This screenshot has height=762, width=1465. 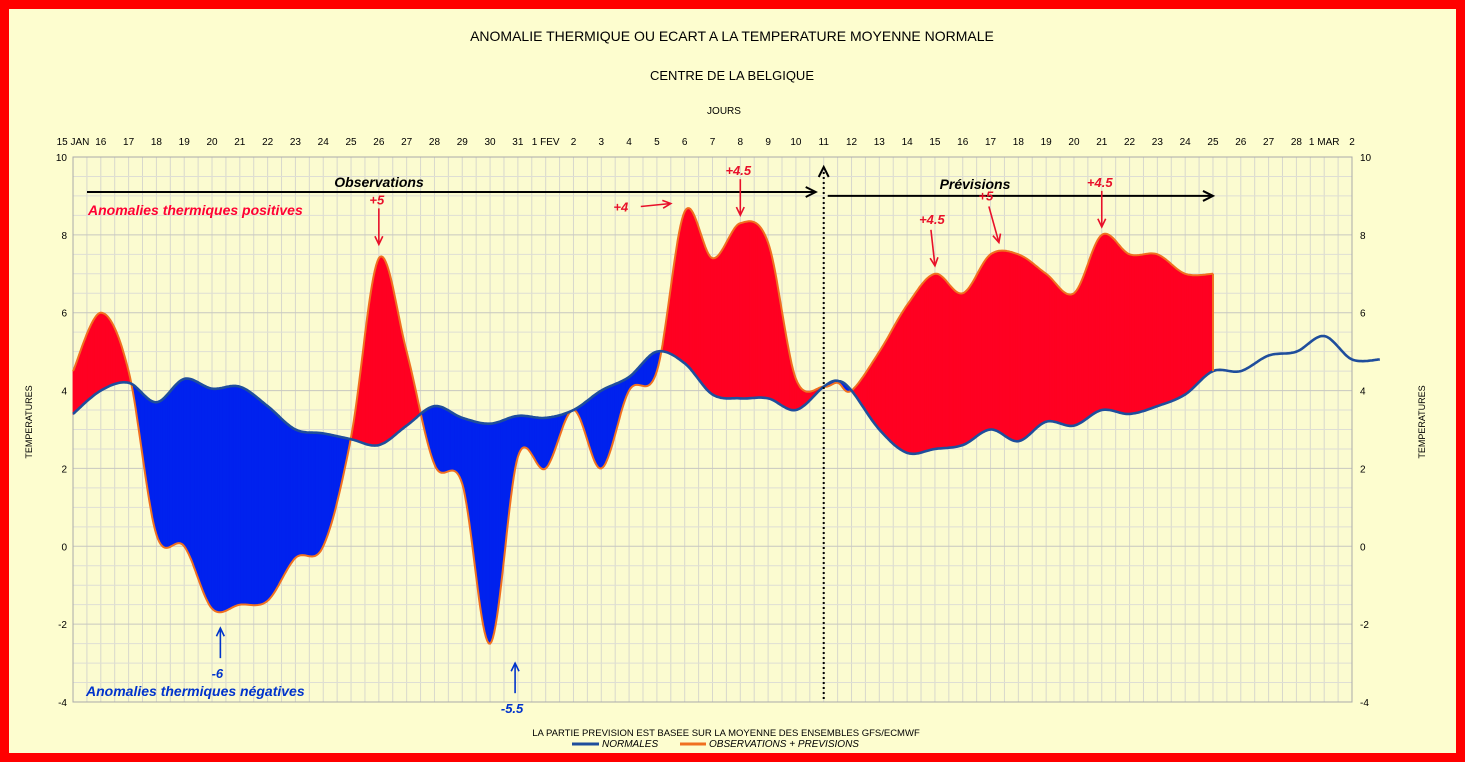 I want to click on x-tick-label: 14, so click(x=908, y=142).